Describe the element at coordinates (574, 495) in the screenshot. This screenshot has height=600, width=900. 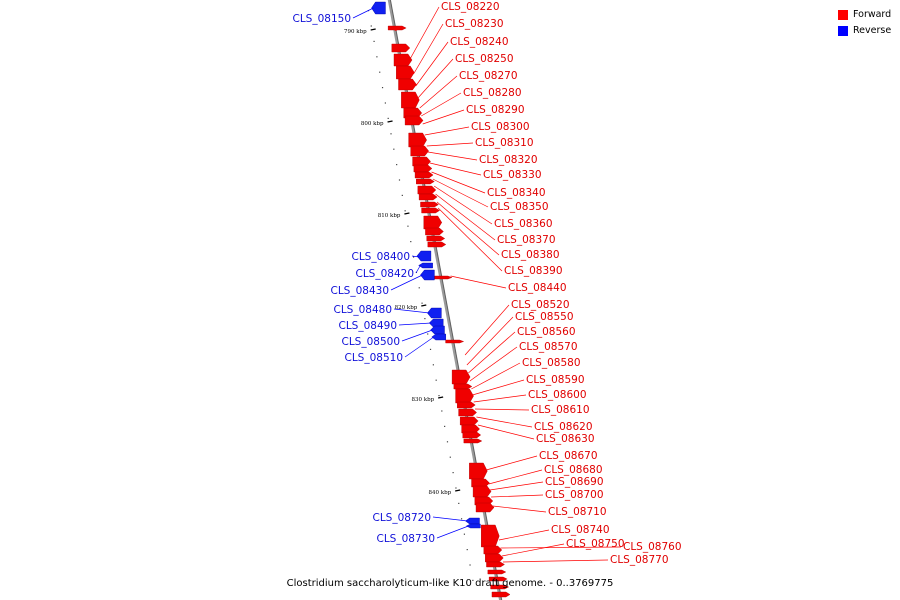
I see `forward-gene-label: CLS_08700` at that location.